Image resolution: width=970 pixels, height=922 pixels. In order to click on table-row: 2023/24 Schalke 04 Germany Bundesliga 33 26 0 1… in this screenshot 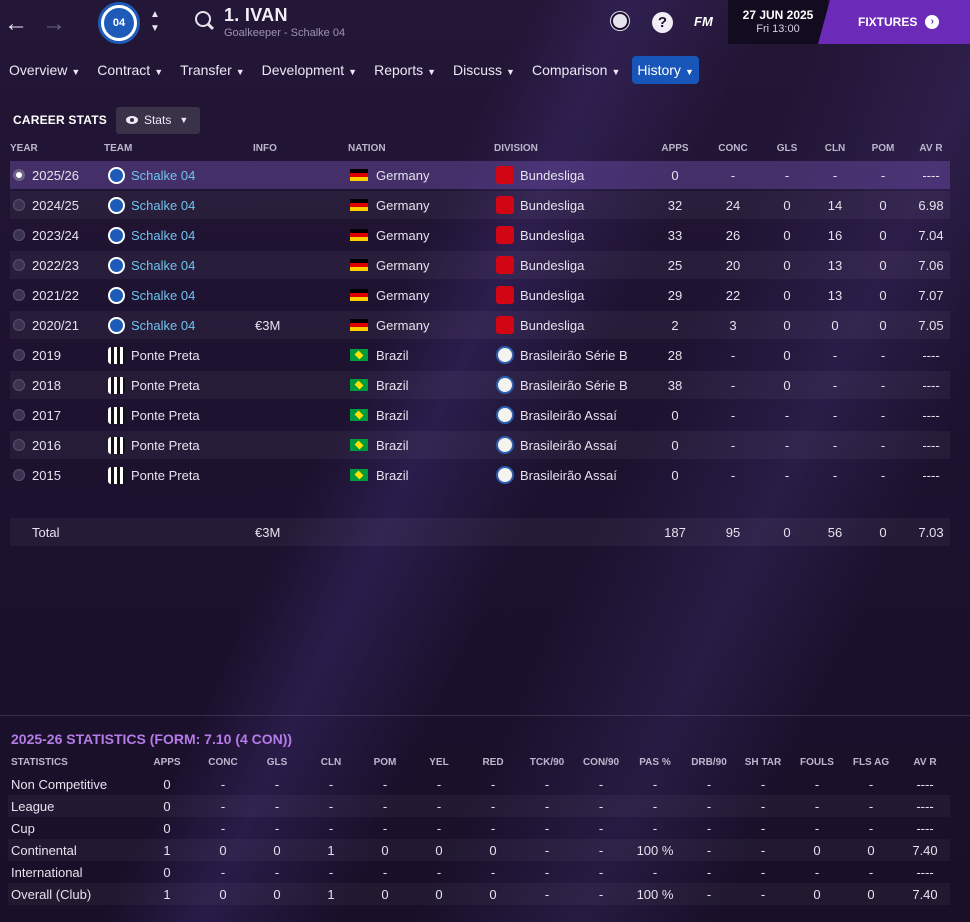, I will do `click(480, 235)`.